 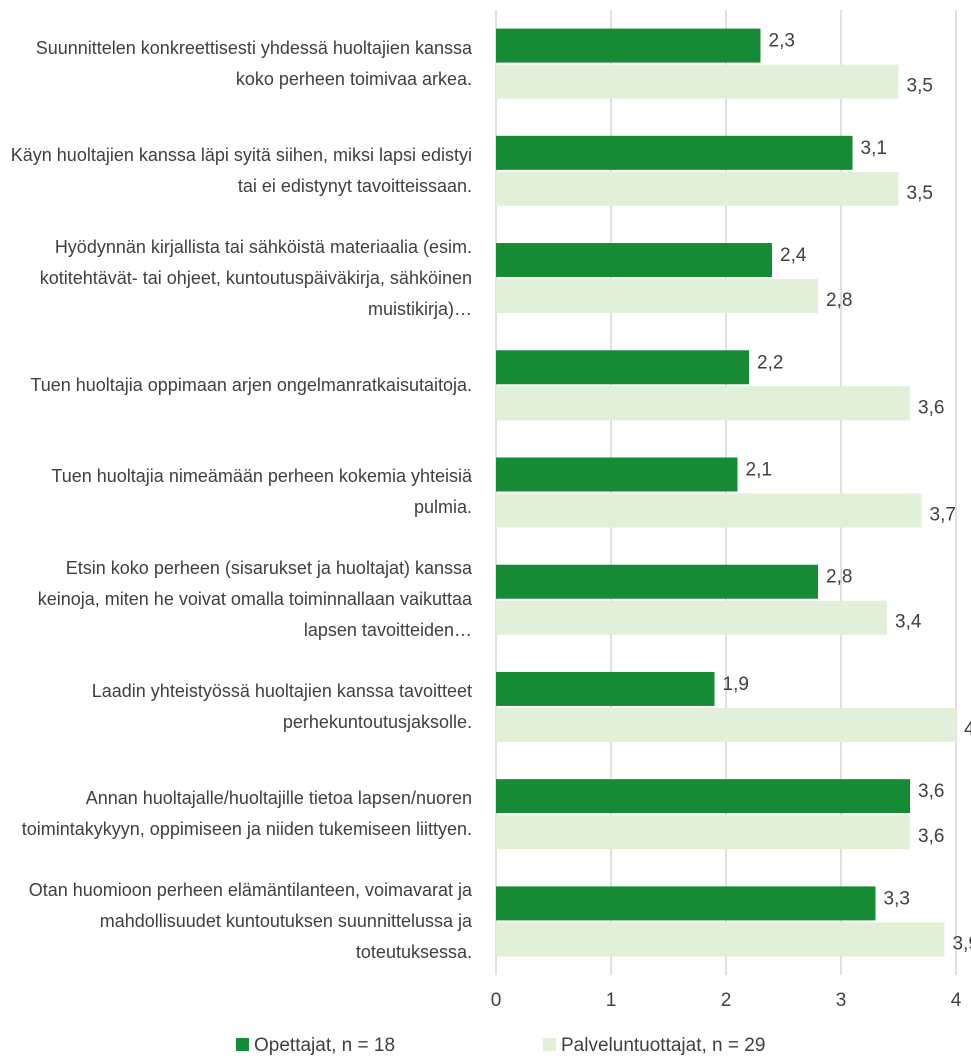 I want to click on value-label: 2,4, so click(x=793, y=255).